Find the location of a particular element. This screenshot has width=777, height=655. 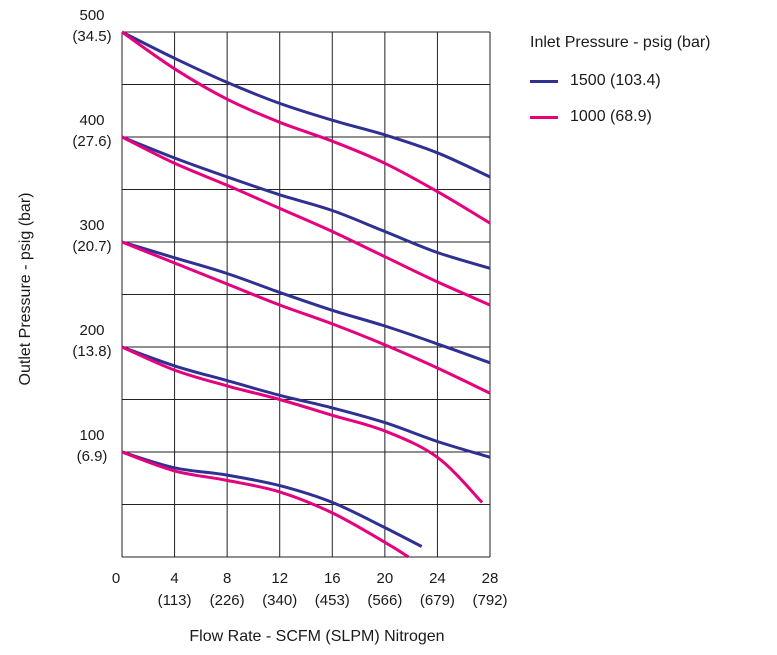

x-axis-label: Flow Rate - SCFM (SLPM) Nitrogen is located at coordinates (316, 636).